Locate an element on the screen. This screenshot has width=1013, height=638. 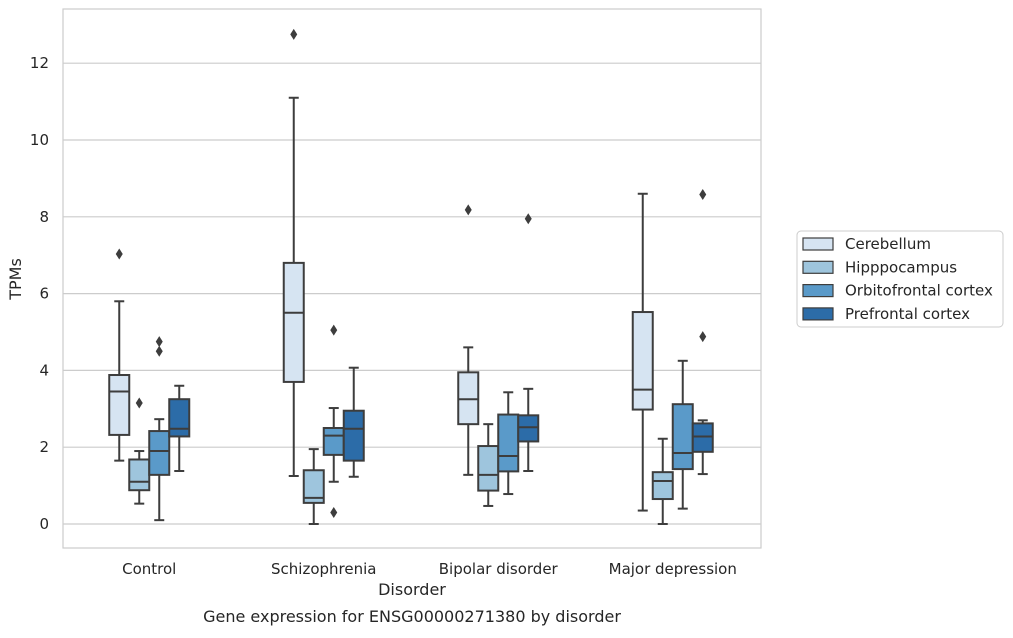
y-tick-label-2: 2 is located at coordinates (44, 447).